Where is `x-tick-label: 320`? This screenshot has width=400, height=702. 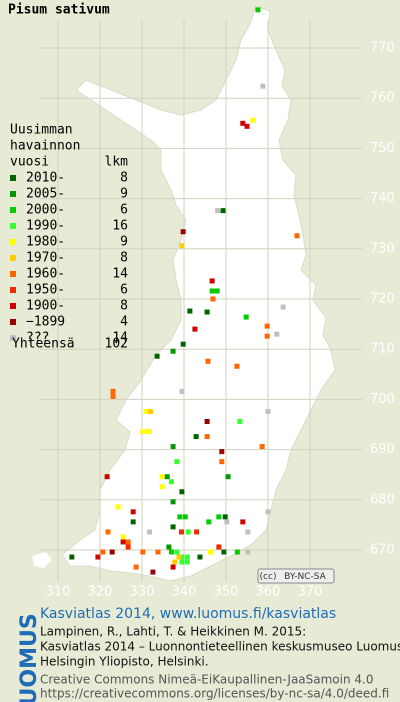
x-tick-label: 320 is located at coordinates (100, 592).